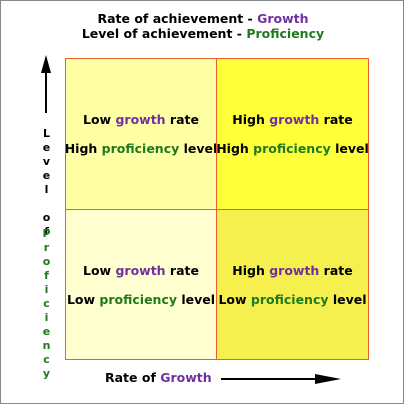 The height and width of the screenshot is (405, 404). Describe the element at coordinates (285, 33) in the screenshot. I see `header-proficiency: Proficiency` at that location.